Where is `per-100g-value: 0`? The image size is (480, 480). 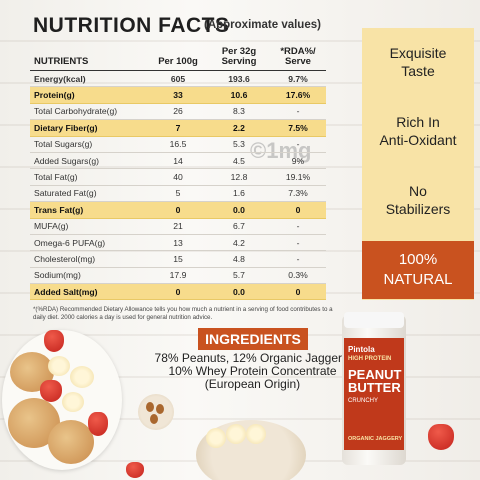 per-100g-value: 0 is located at coordinates (178, 209).